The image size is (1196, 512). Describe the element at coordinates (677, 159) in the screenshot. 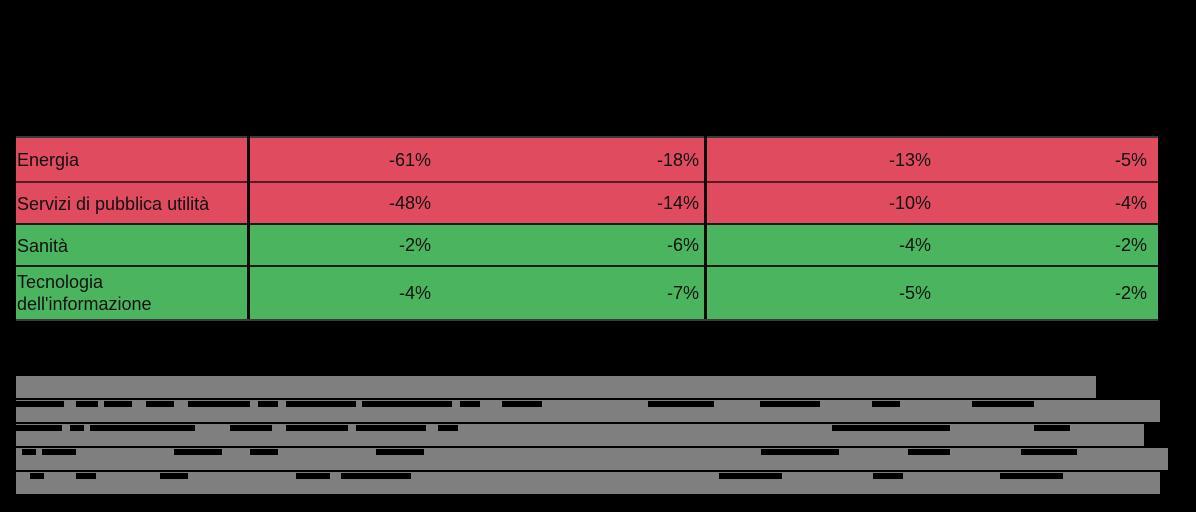

I see `value-col-2: -18%` at that location.